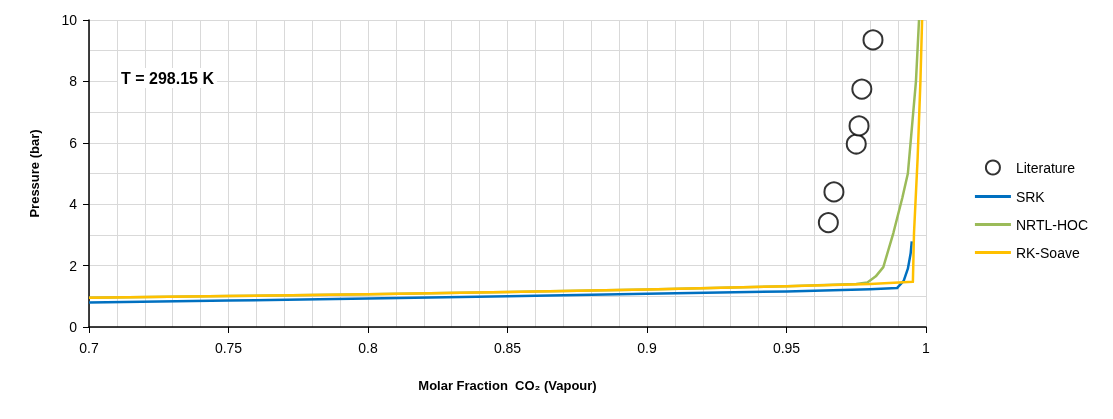 This screenshot has height=419, width=1113. What do you see at coordinates (647, 348) in the screenshot?
I see `x-tick-label: 0.9` at bounding box center [647, 348].